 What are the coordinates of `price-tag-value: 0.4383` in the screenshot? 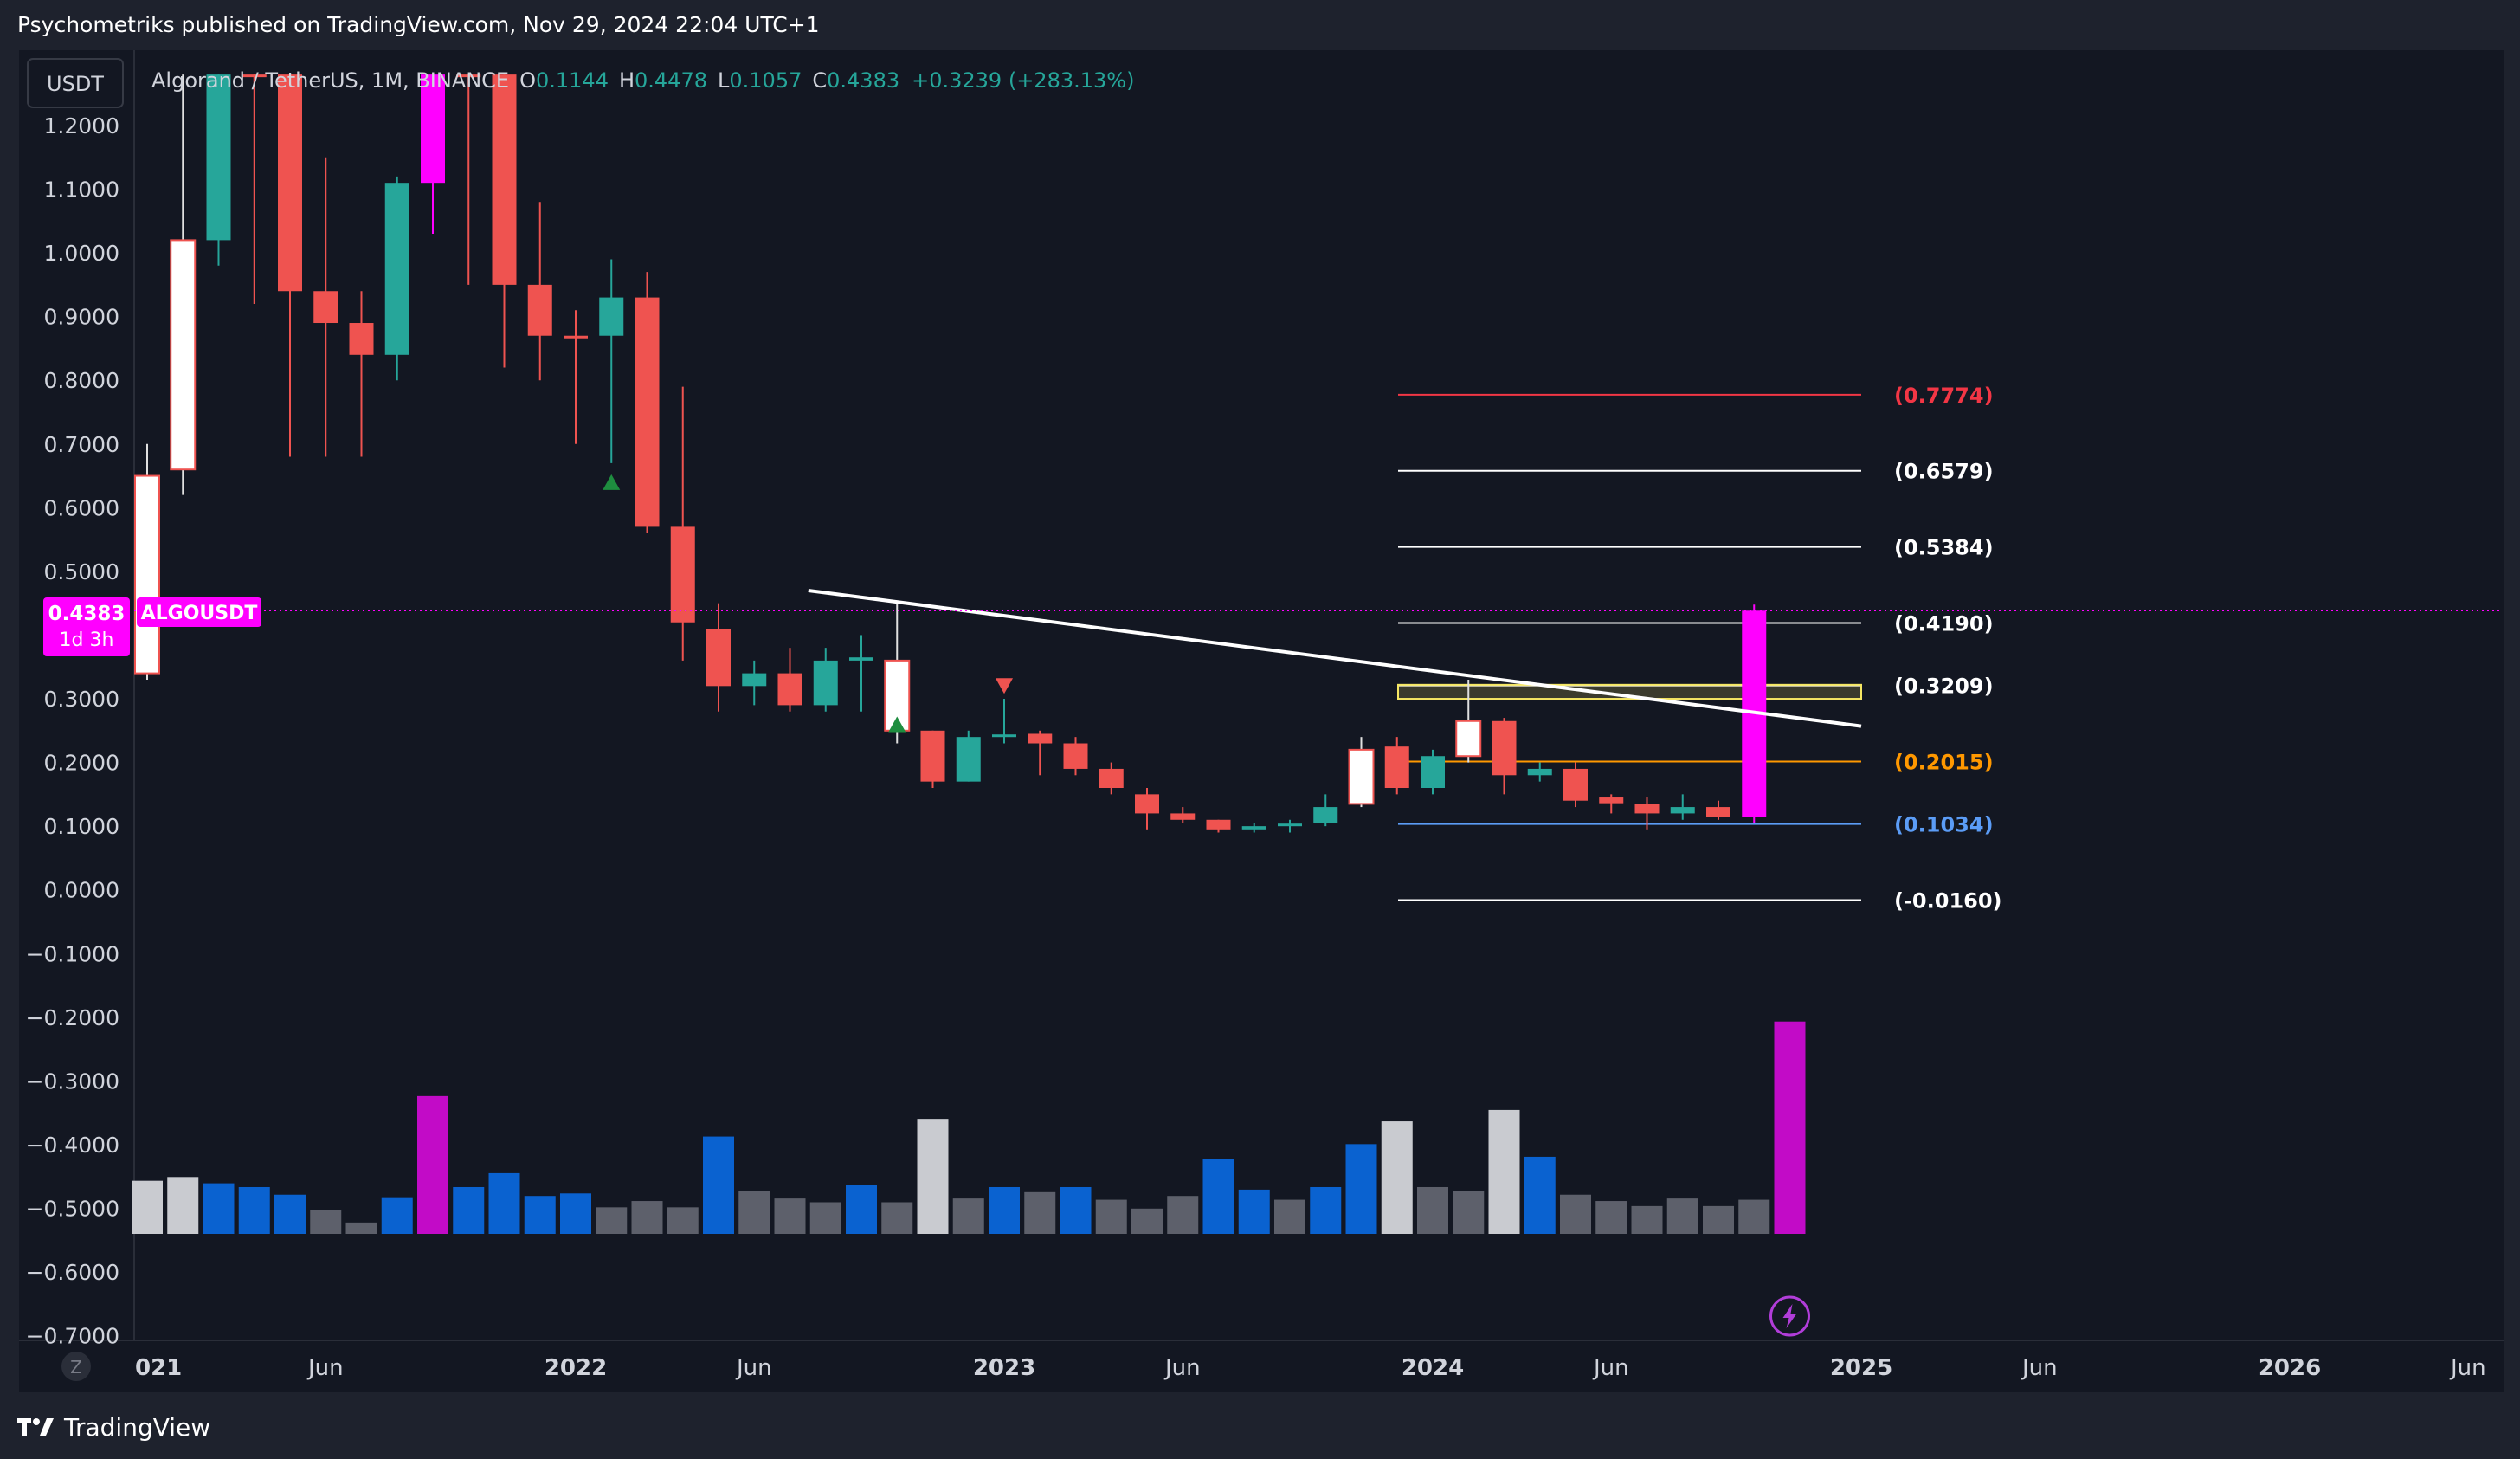 It's located at (87, 614).